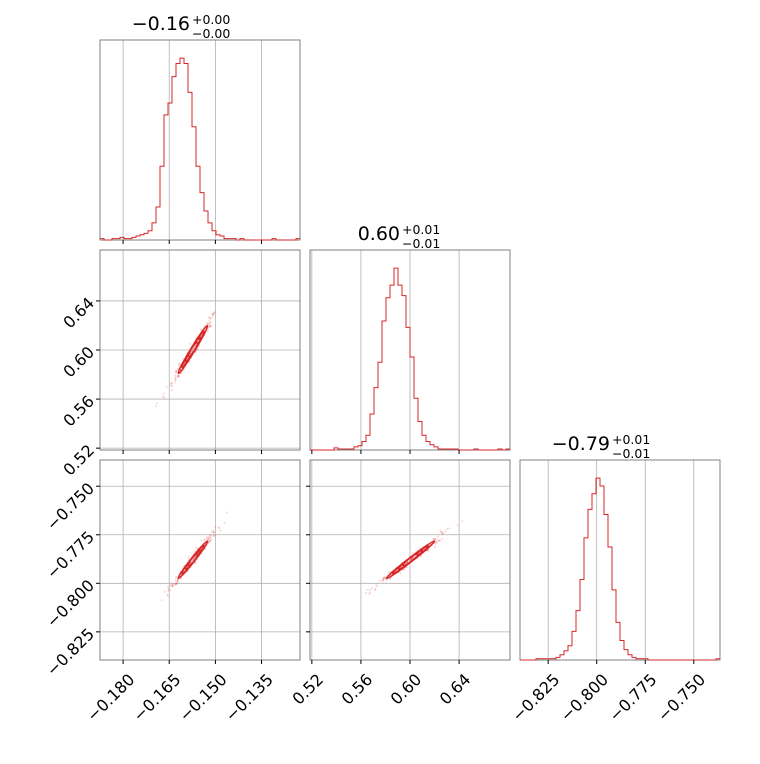  I want to click on x-tick-label: −0.150, so click(202, 697).